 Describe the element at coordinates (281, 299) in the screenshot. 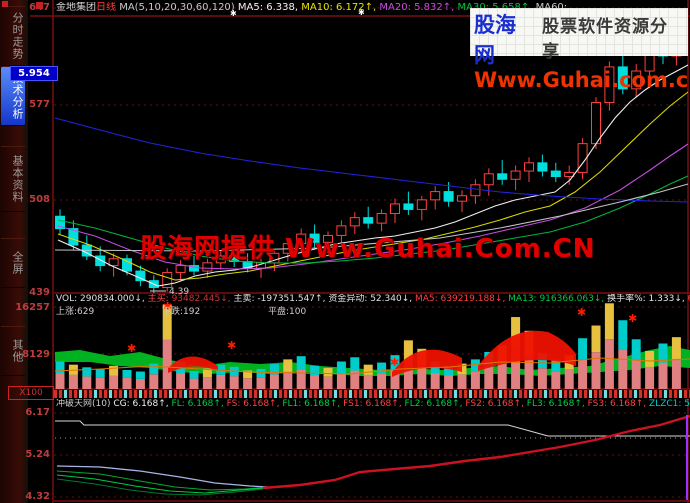

I see `header-segment: 主卖: -197351.547↑,` at that location.